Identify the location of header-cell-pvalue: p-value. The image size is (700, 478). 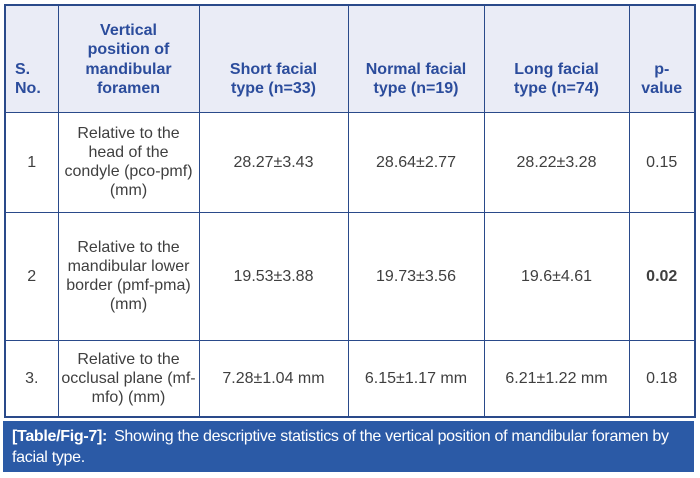
(662, 58).